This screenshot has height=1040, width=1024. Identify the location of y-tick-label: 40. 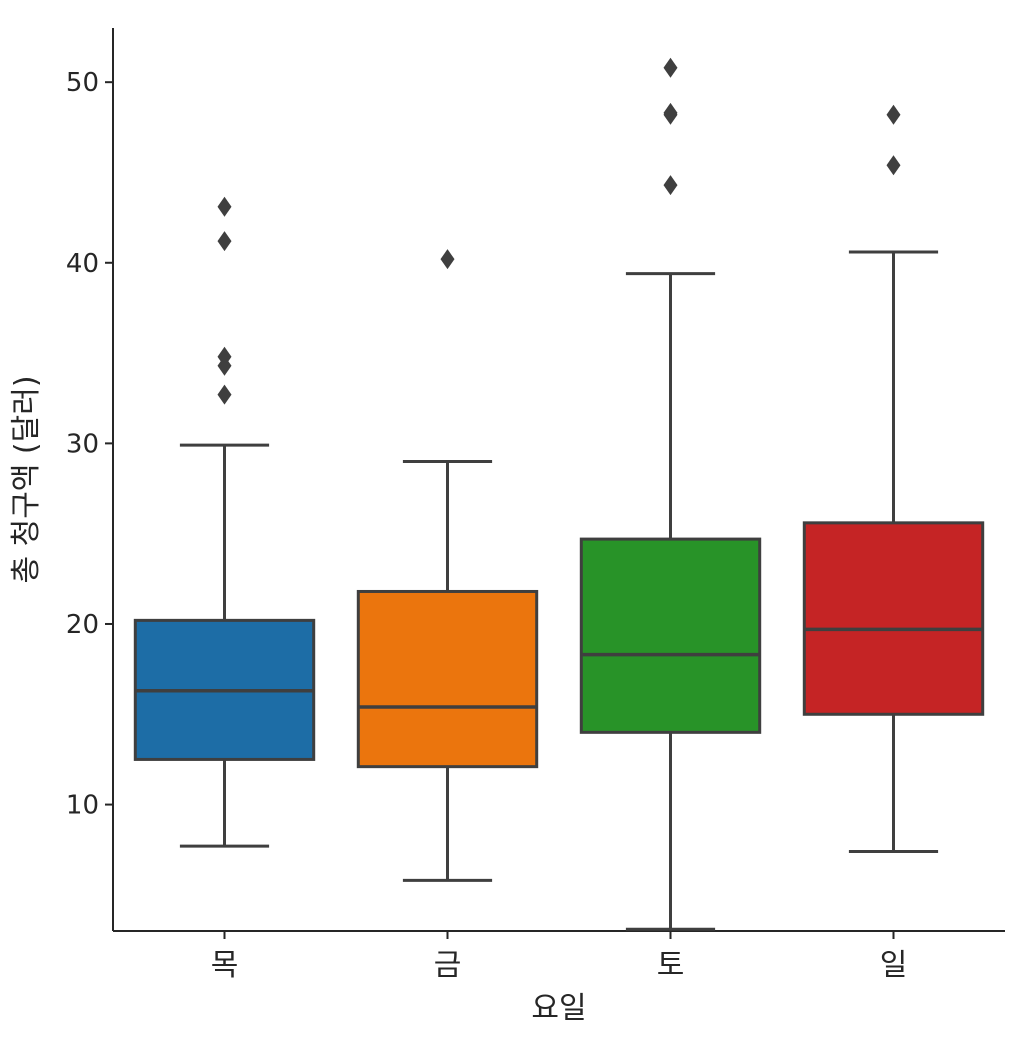
(82, 264).